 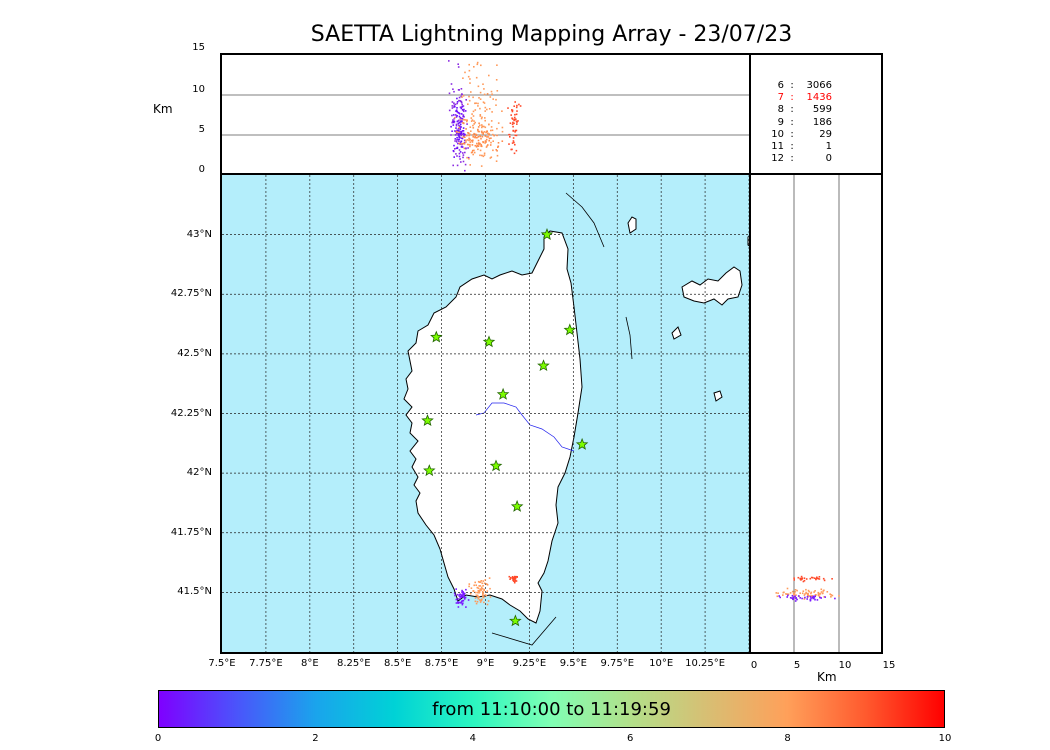 What do you see at coordinates (222, 663) in the screenshot?
I see `longitude-label: 7.5°E` at bounding box center [222, 663].